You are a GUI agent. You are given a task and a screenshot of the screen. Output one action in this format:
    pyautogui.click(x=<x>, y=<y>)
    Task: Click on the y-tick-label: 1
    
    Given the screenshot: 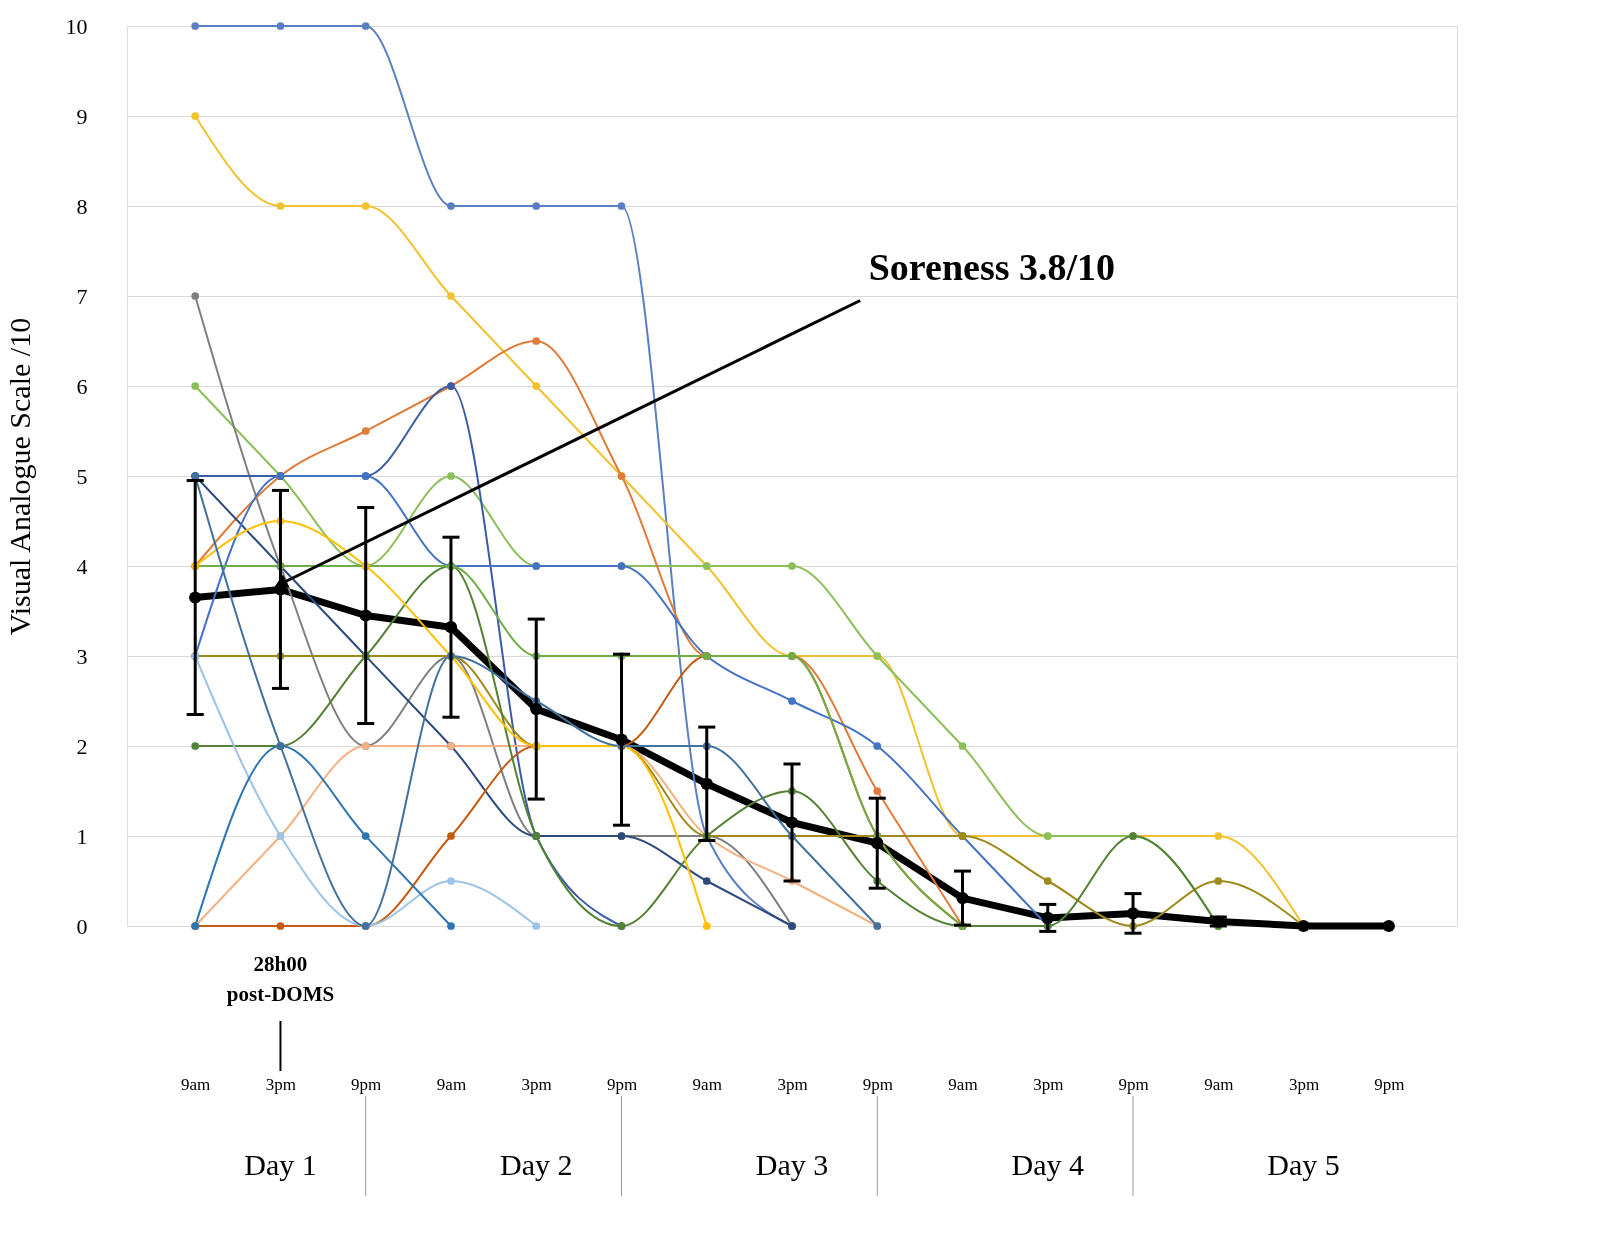 What is the action you would take?
    pyautogui.click(x=82, y=836)
    